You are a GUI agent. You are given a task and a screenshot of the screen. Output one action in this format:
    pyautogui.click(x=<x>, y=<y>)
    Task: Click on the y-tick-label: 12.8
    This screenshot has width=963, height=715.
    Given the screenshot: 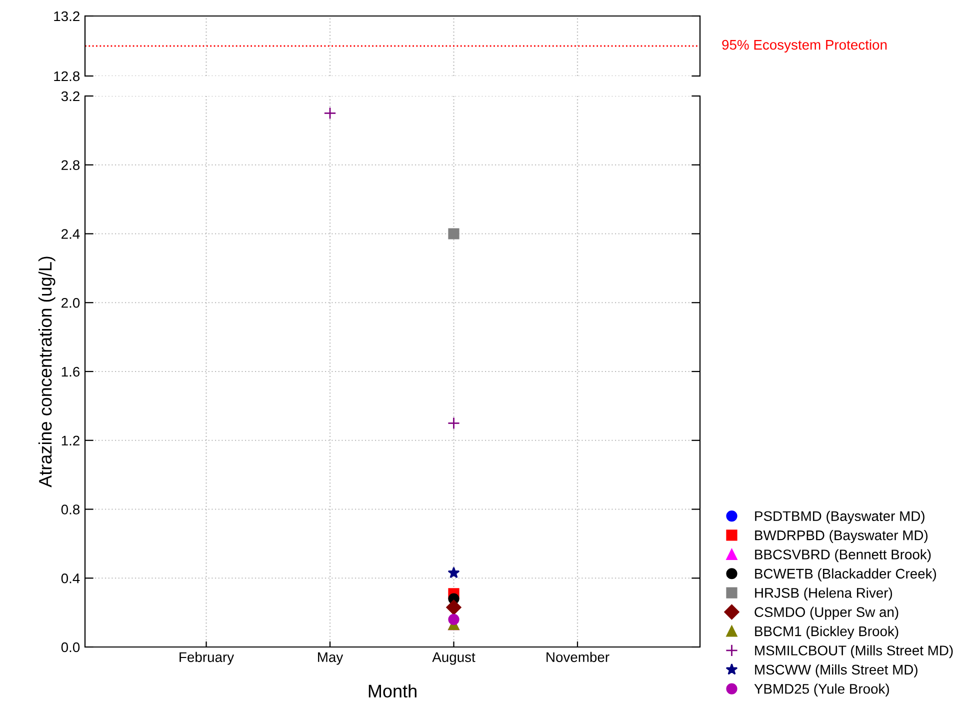 What is the action you would take?
    pyautogui.click(x=67, y=76)
    